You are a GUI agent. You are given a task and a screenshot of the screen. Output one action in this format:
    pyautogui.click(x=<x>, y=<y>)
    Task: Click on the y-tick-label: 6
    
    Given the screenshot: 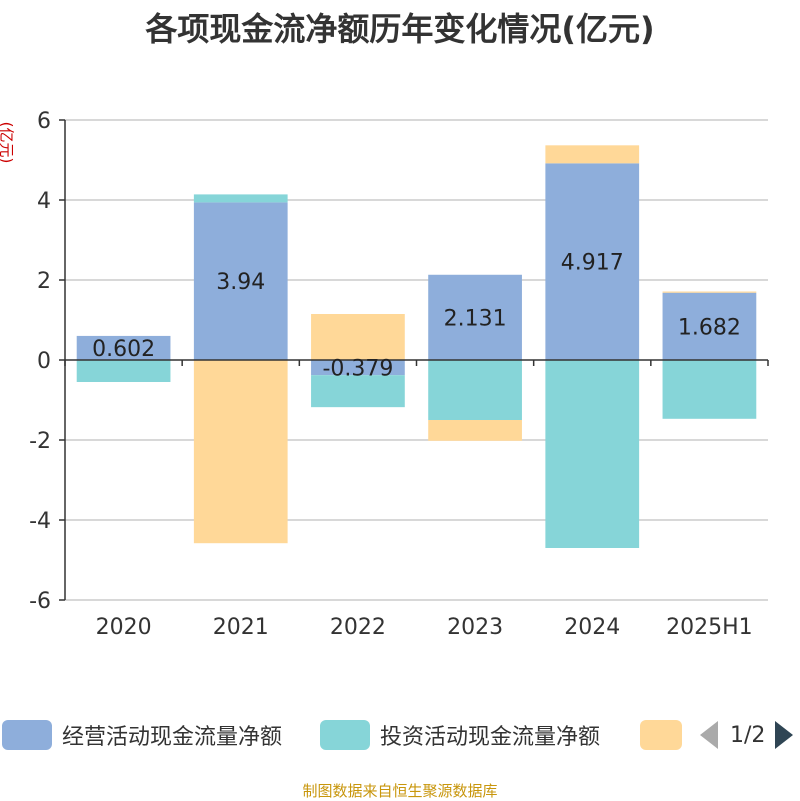 What is the action you would take?
    pyautogui.click(x=44, y=121)
    